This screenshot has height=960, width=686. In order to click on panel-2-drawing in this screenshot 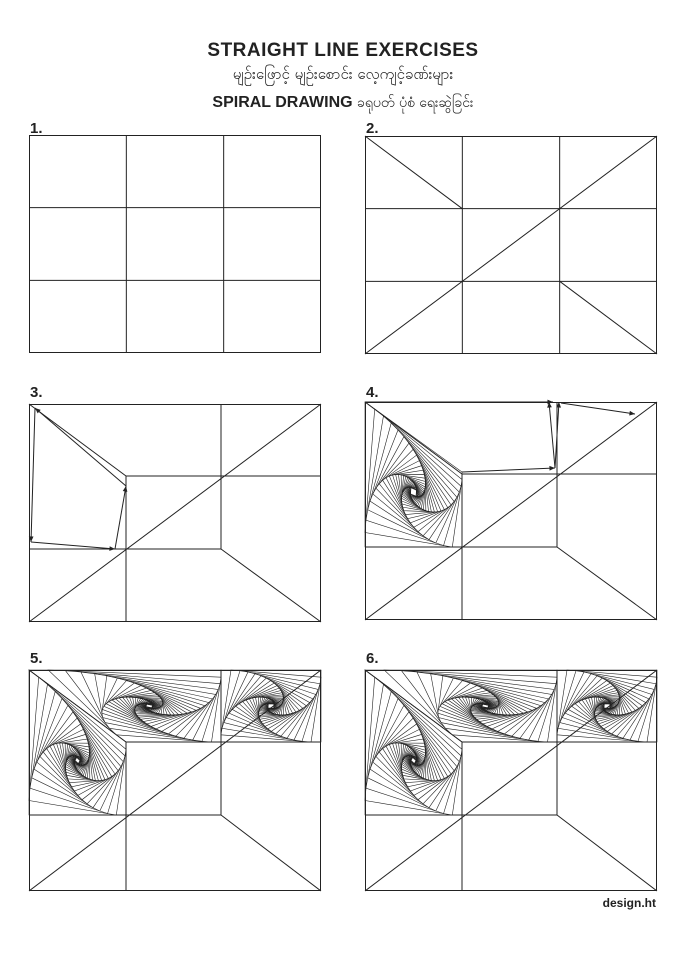, I will do `click(511, 245)`.